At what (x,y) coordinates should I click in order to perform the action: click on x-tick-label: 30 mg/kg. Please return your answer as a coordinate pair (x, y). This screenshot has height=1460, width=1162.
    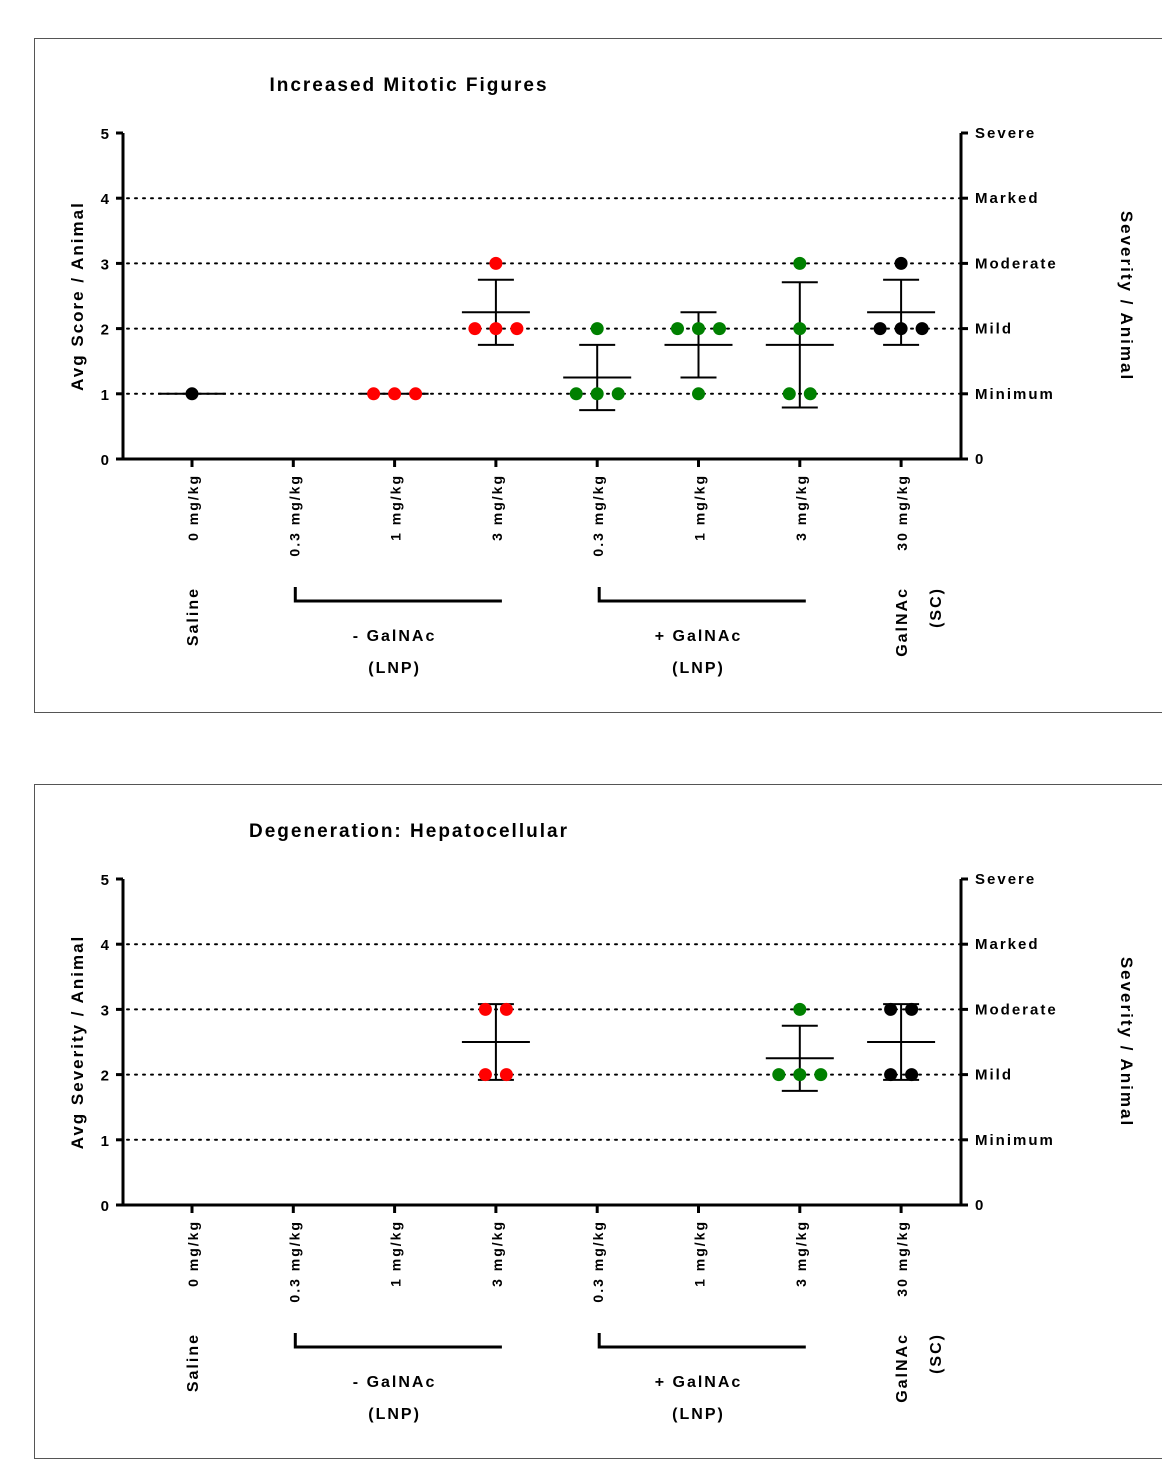
    Looking at the image, I should click on (902, 512).